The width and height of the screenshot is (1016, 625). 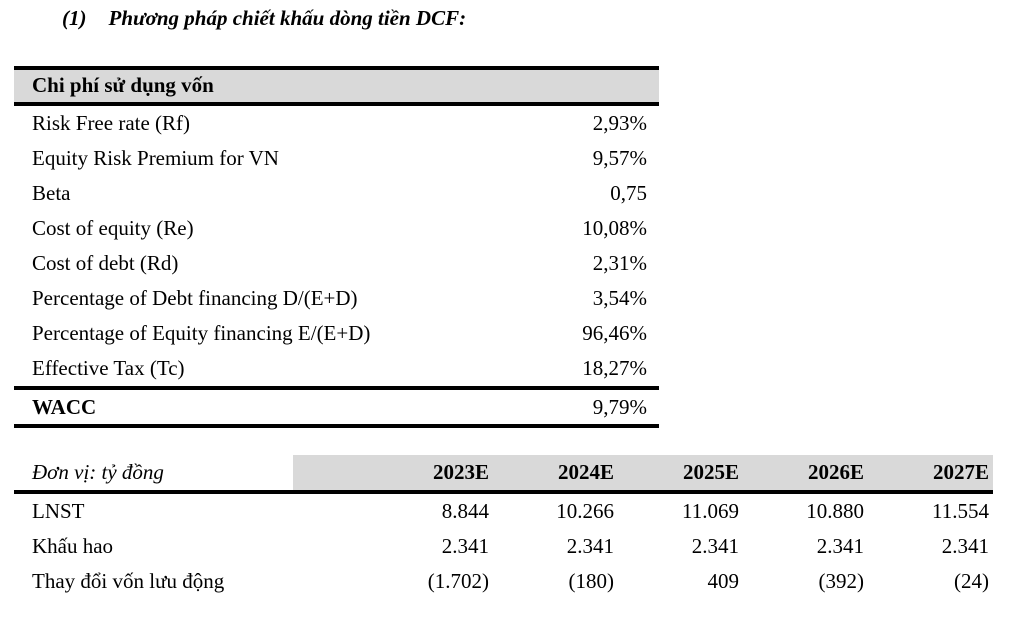 I want to click on year-column-header: 2027E, so click(x=930, y=474).